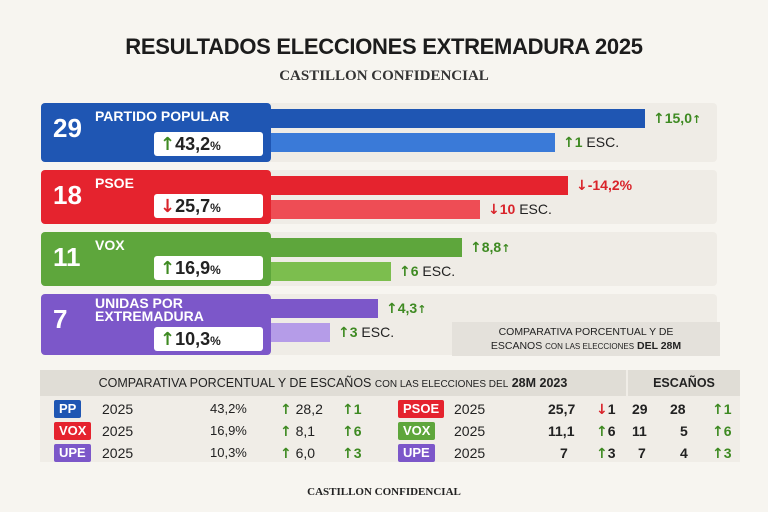 The height and width of the screenshot is (512, 768). Describe the element at coordinates (722, 453) in the screenshot. I see `seats-delta: ↑3` at that location.